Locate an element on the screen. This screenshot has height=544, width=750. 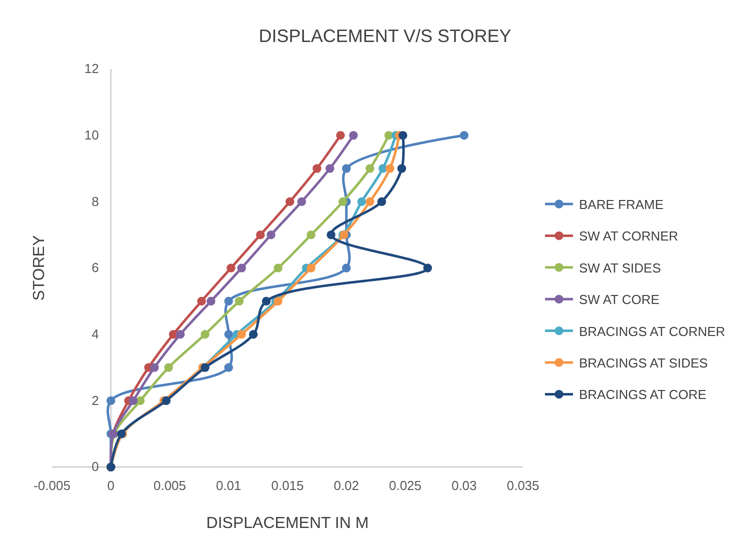
x-tick-label: 0.005 is located at coordinates (169, 486).